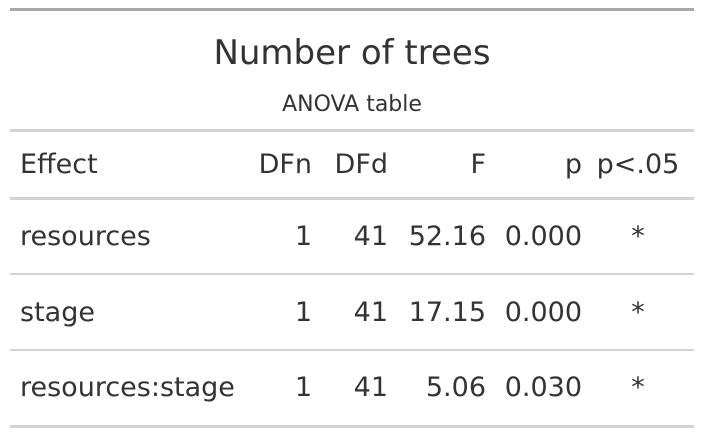  What do you see at coordinates (126, 312) in the screenshot?
I see `cell-effect: stage` at bounding box center [126, 312].